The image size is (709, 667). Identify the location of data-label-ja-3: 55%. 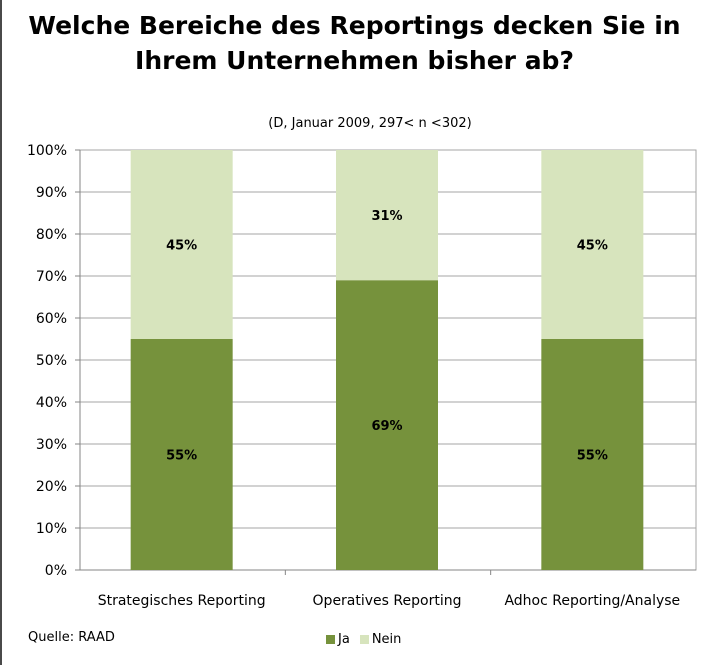
(592, 456).